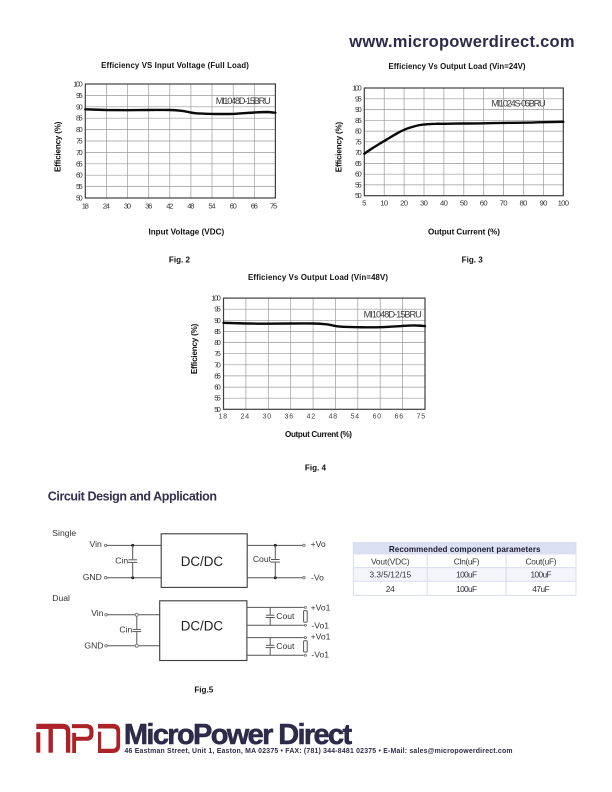 The image size is (612, 792). What do you see at coordinates (444, 203) in the screenshot?
I see `svg-text: 40` at bounding box center [444, 203].